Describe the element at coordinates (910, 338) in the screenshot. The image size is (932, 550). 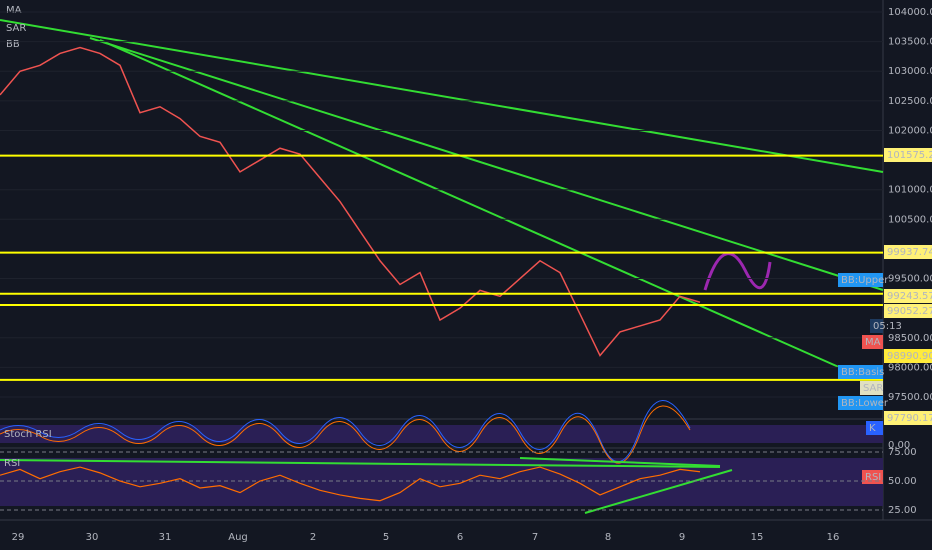
I see `price-tick-label: 98500.00` at that location.